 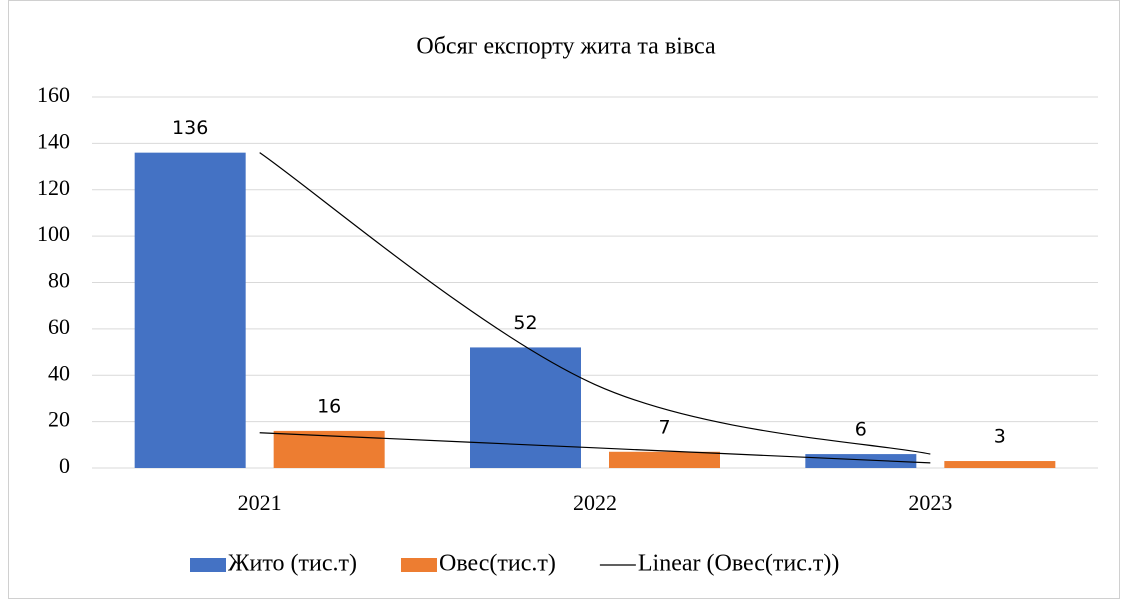 What do you see at coordinates (53, 140) in the screenshot?
I see `y-tick-label: 140` at bounding box center [53, 140].